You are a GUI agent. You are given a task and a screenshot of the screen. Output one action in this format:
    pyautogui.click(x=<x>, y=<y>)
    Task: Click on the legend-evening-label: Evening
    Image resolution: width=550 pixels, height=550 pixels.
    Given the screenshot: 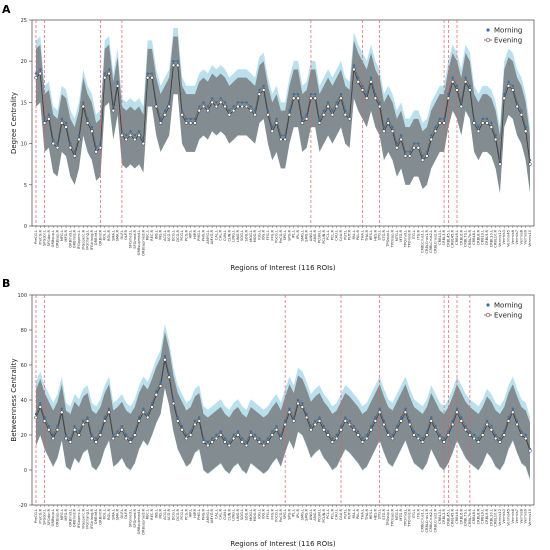 What is the action you would take?
    pyautogui.click(x=508, y=41)
    